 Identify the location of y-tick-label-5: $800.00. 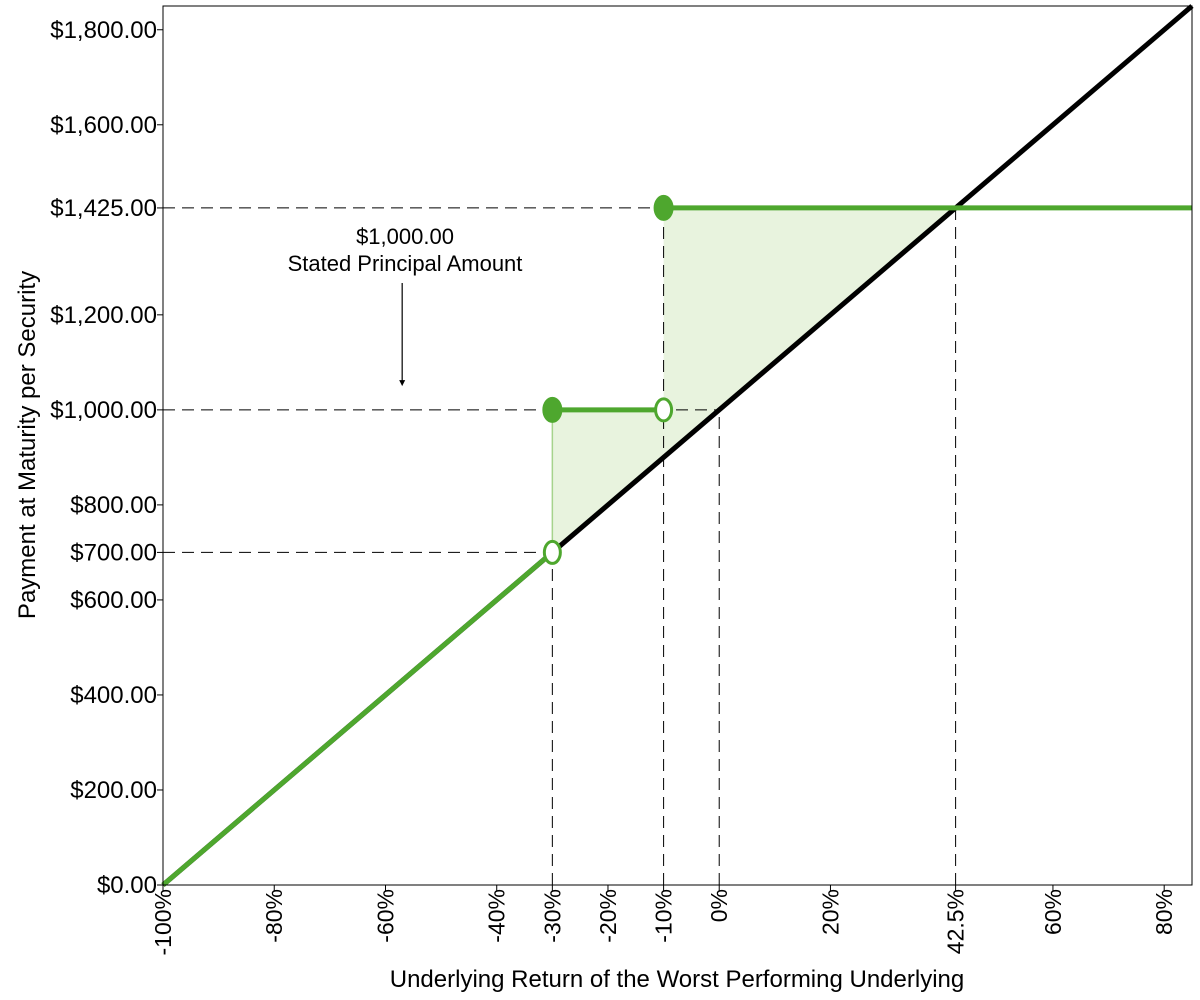
(113, 505).